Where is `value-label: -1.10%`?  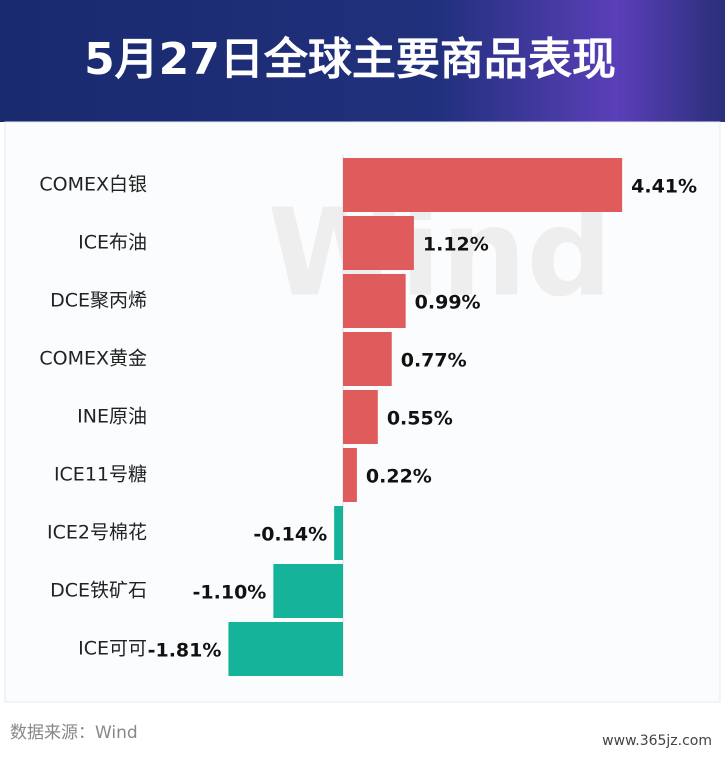 value-label: -1.10% is located at coordinates (230, 593).